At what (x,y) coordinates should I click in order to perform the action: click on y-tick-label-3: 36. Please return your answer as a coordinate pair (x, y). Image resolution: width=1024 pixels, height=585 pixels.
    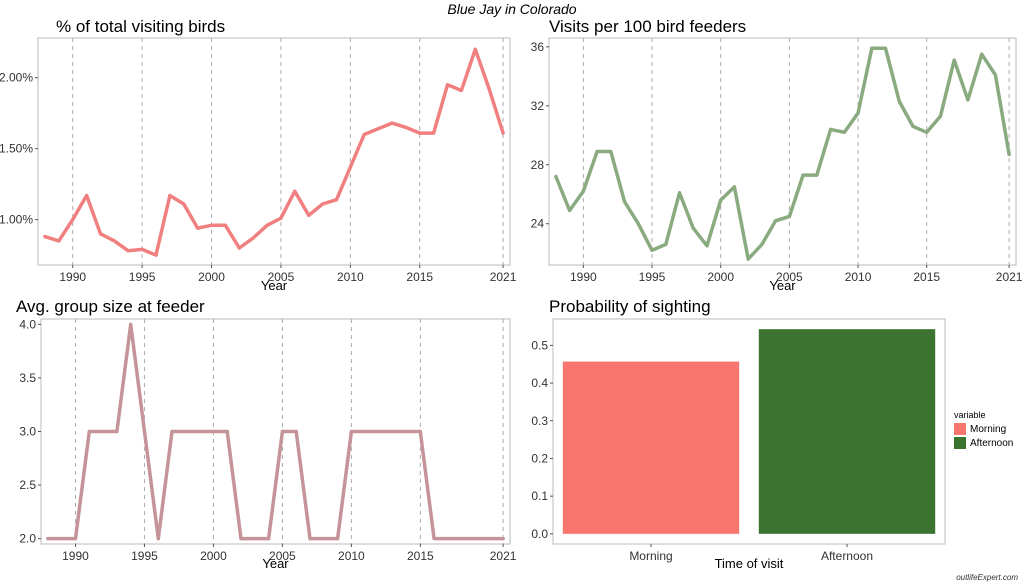
    Looking at the image, I should click on (538, 47).